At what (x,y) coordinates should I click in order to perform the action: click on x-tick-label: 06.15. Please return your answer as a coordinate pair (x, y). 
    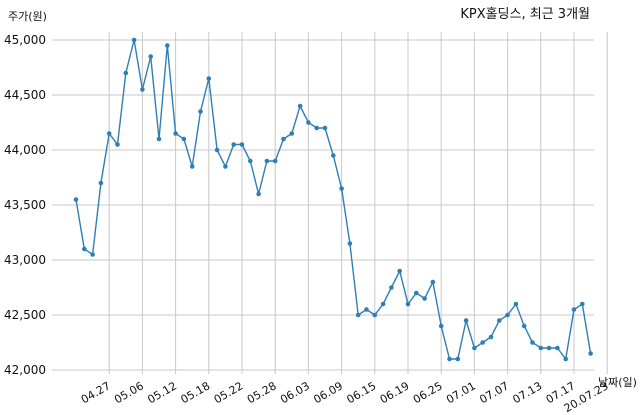
    Looking at the image, I should click on (362, 392).